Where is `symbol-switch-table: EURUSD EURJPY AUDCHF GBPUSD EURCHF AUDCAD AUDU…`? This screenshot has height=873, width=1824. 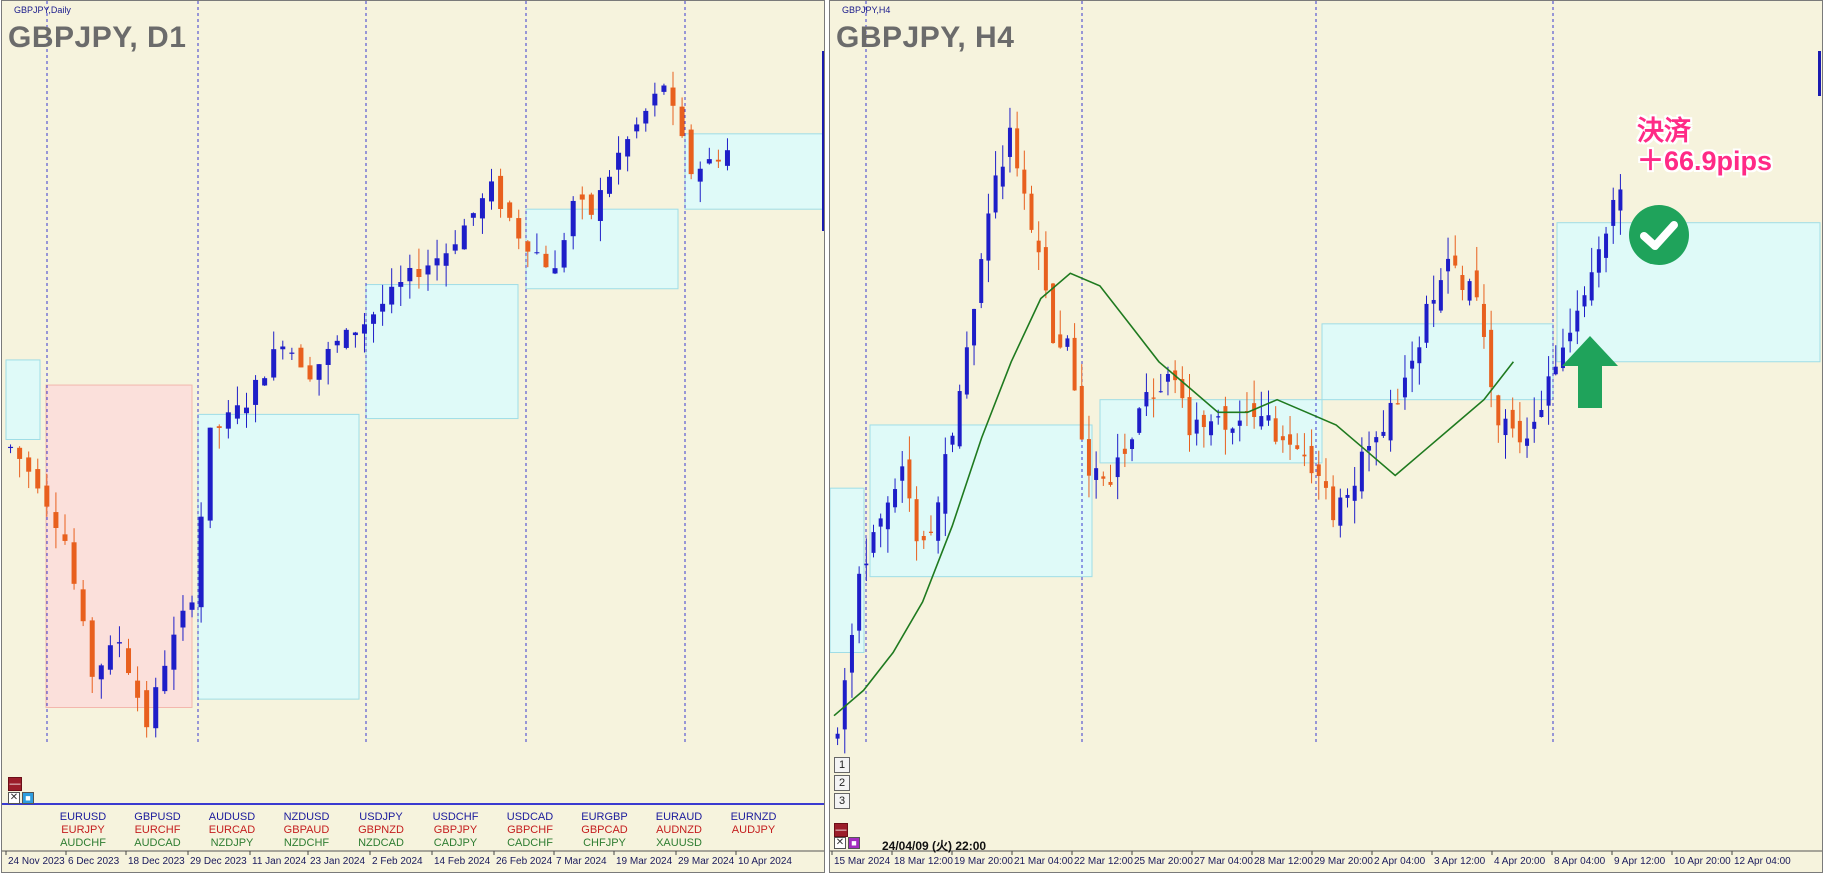
symbol-switch-table: EURUSD EURJPY AUDCHF GBPUSD EURCHF AUDCAD AUDU… is located at coordinates (436, 831).